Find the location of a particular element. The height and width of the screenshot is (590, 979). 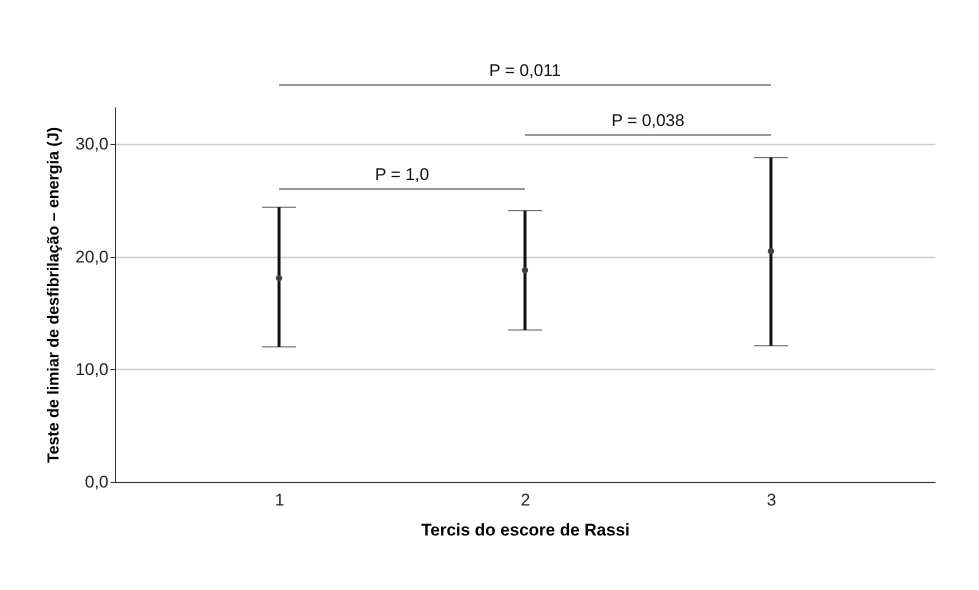

y-axis-title: Teste de limiar de desfibrilação – energia (J) is located at coordinates (53, 295).